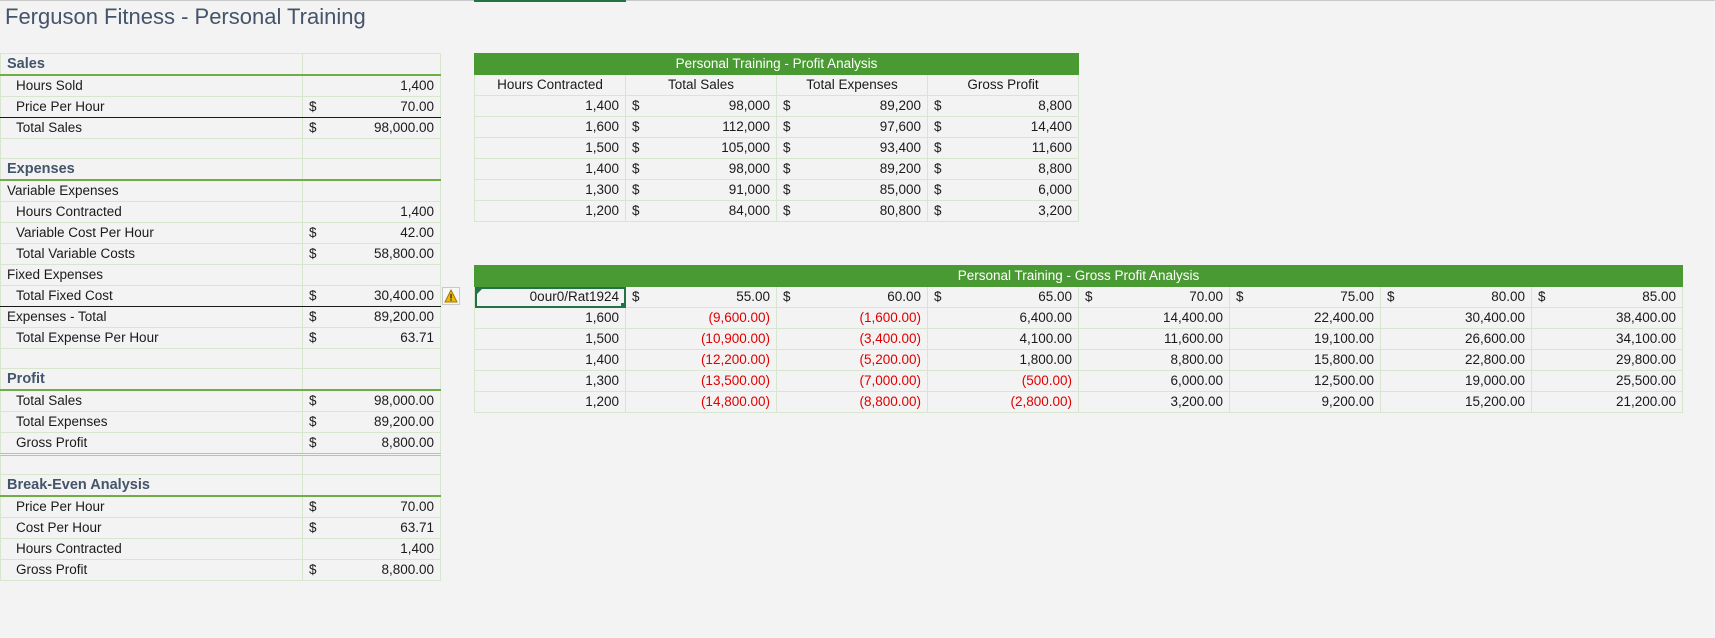 This screenshot has height=638, width=1715. What do you see at coordinates (1456, 297) in the screenshot?
I see `gp-price-cell: $80.00` at bounding box center [1456, 297].